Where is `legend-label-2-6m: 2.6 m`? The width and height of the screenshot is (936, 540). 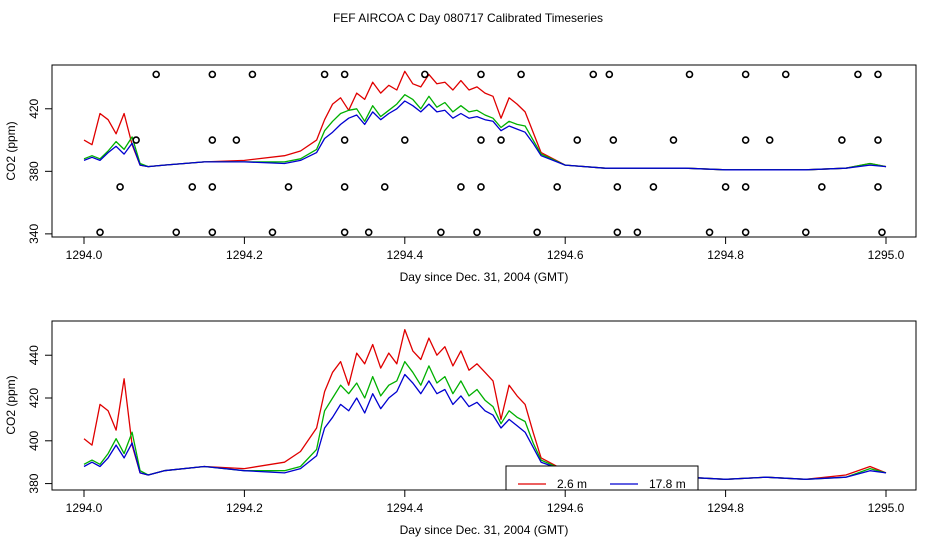
legend-label-2-6m: 2.6 m is located at coordinates (572, 484).